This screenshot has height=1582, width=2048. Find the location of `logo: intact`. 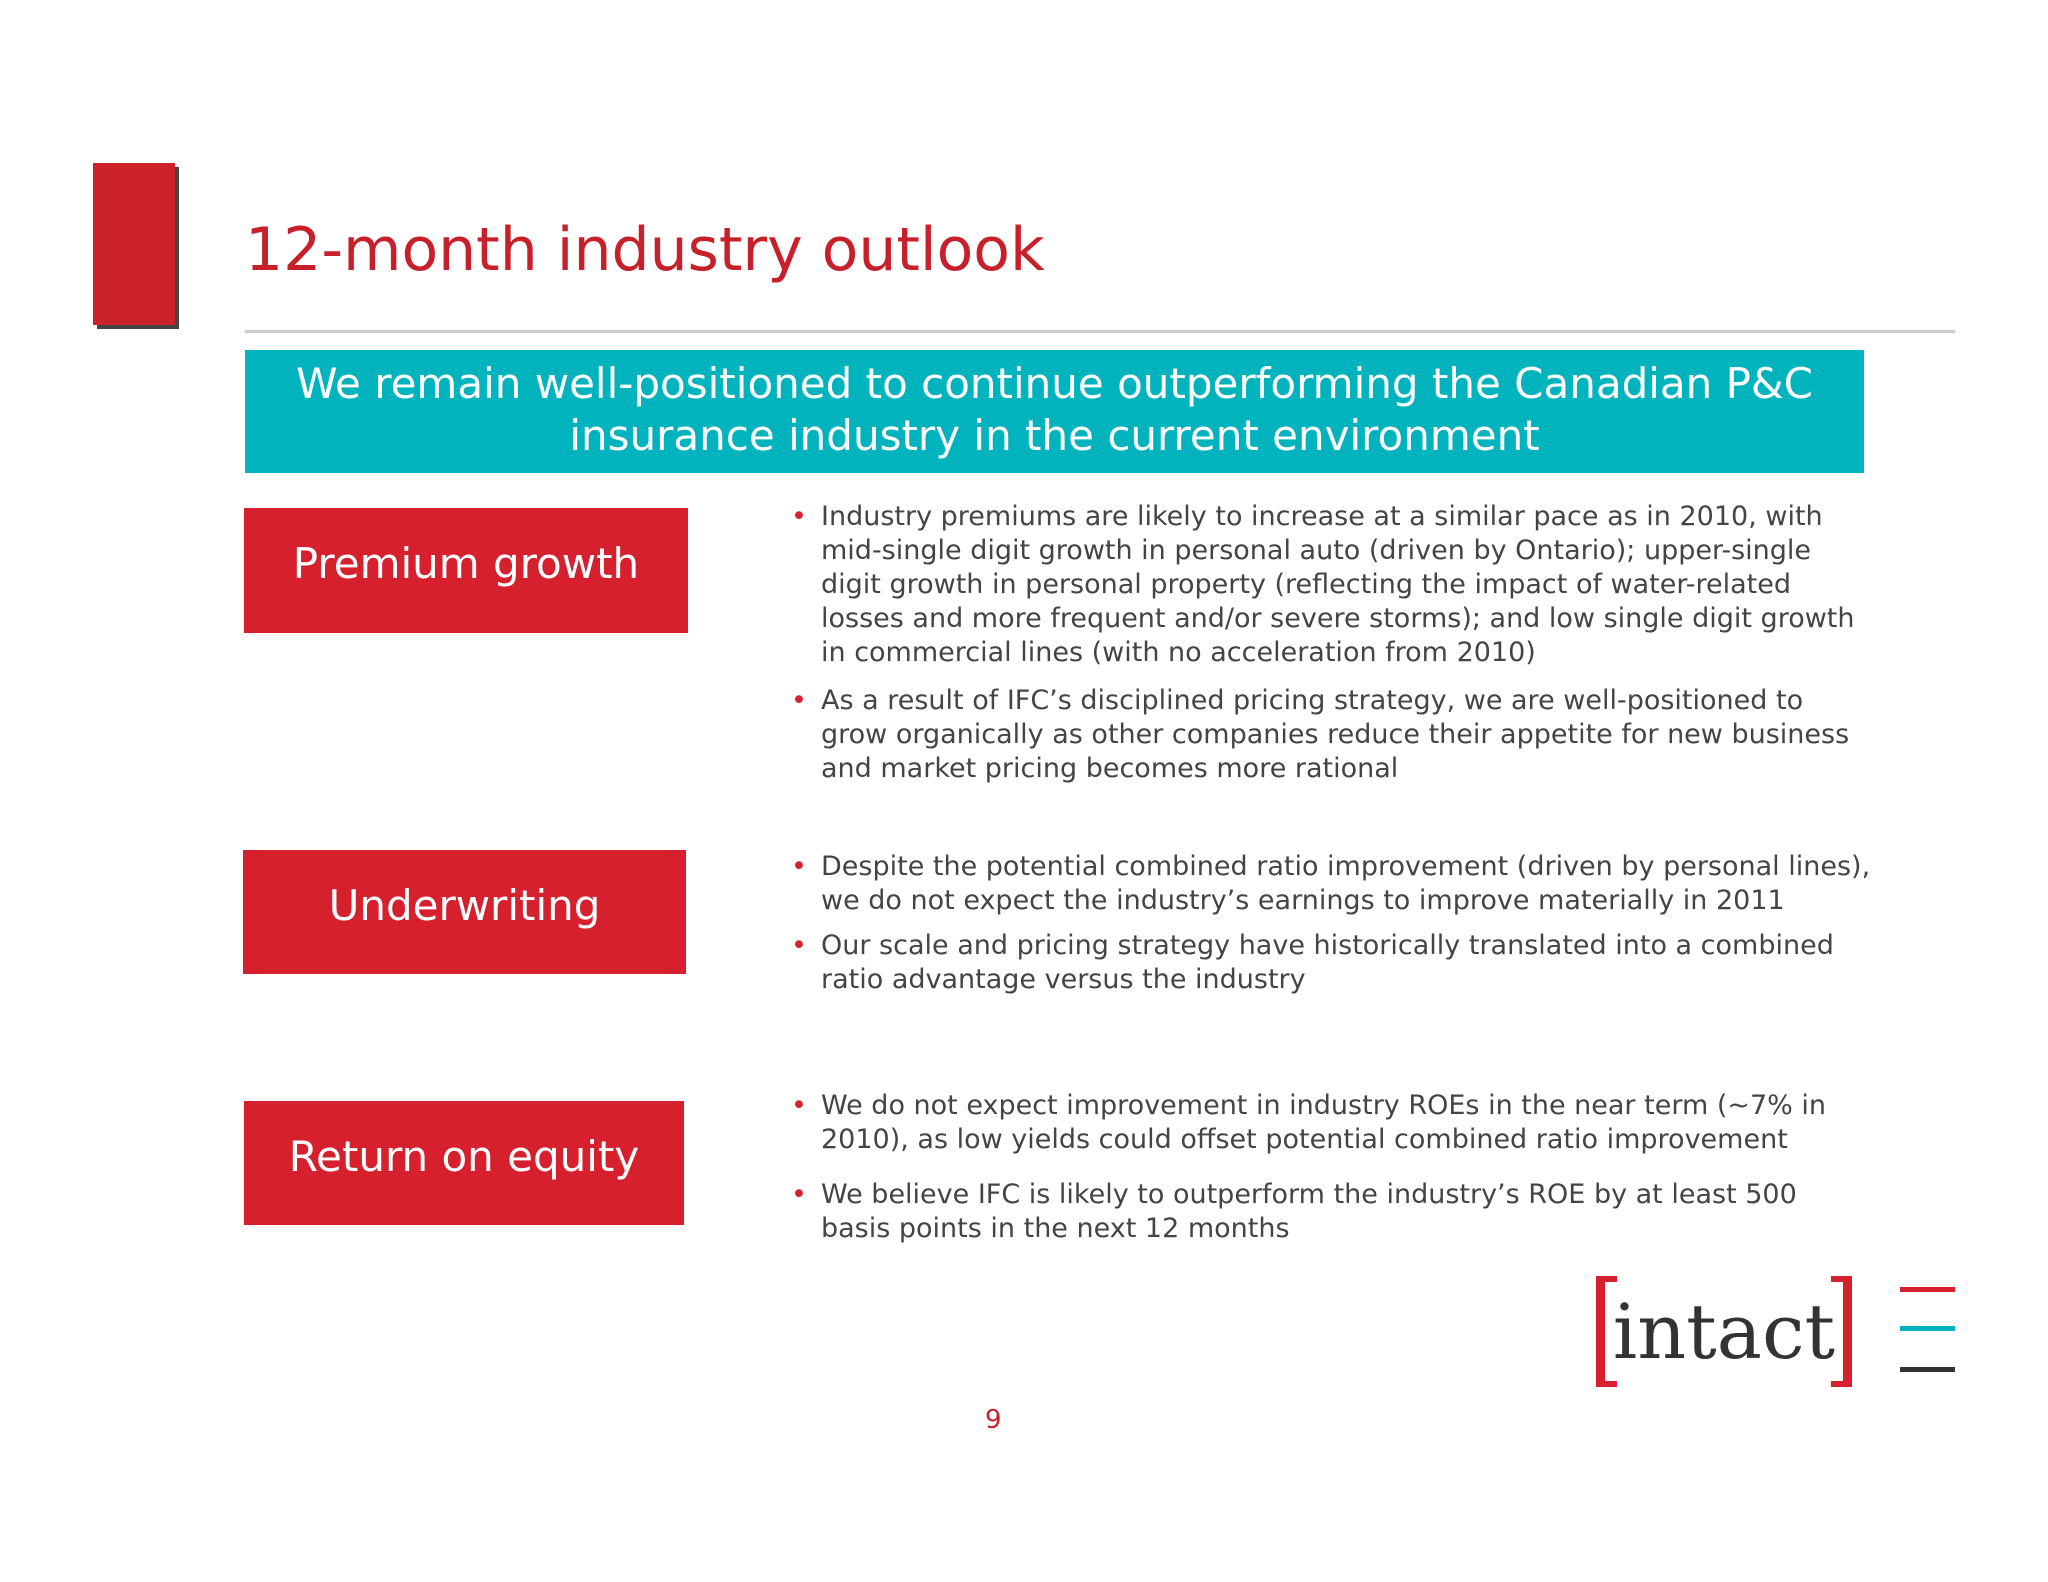

logo: intact is located at coordinates (1724, 1331).